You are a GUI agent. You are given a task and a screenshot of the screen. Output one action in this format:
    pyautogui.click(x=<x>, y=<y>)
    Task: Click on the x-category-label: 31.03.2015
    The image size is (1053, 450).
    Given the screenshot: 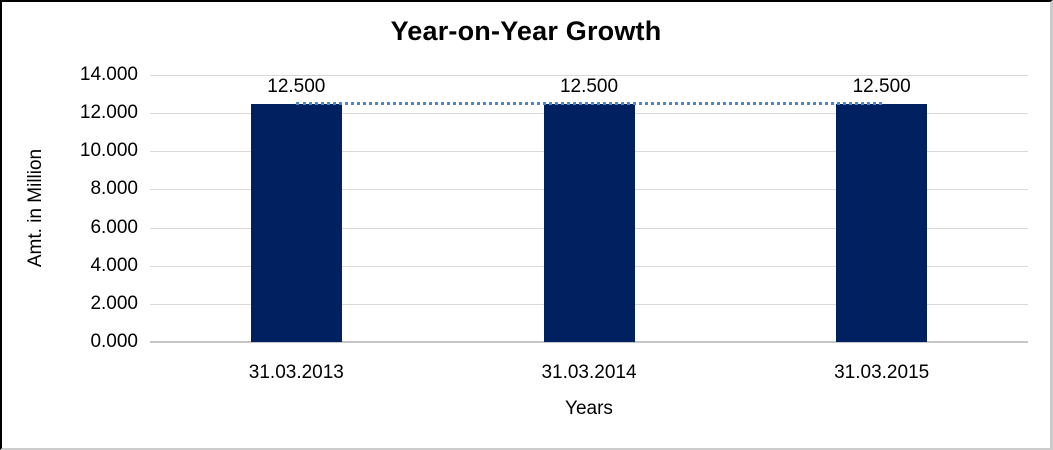 What is the action you would take?
    pyautogui.click(x=882, y=372)
    